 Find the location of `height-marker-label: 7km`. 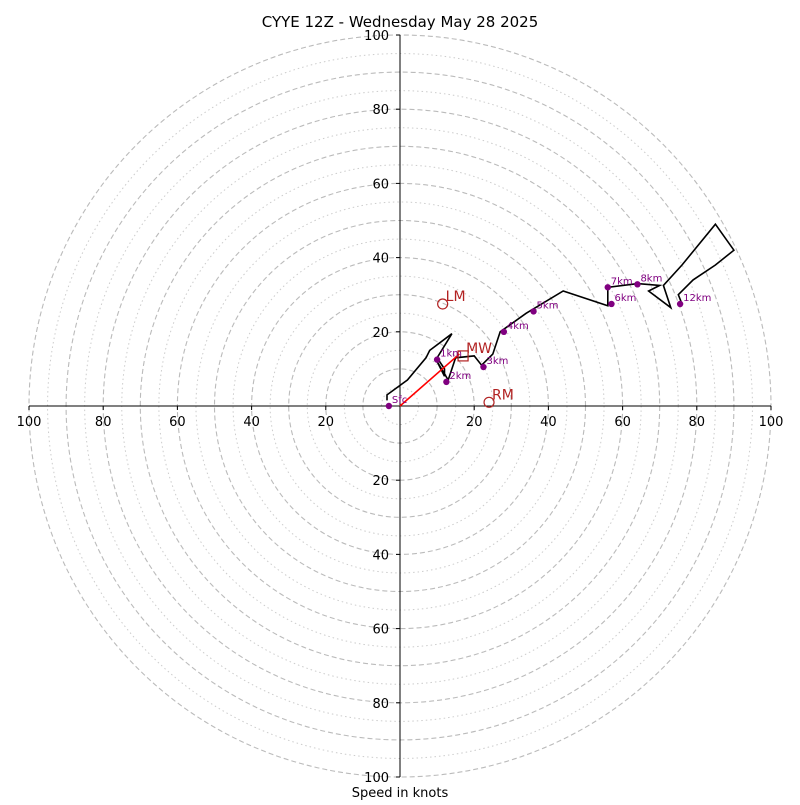

height-marker-label: 7km is located at coordinates (622, 281).